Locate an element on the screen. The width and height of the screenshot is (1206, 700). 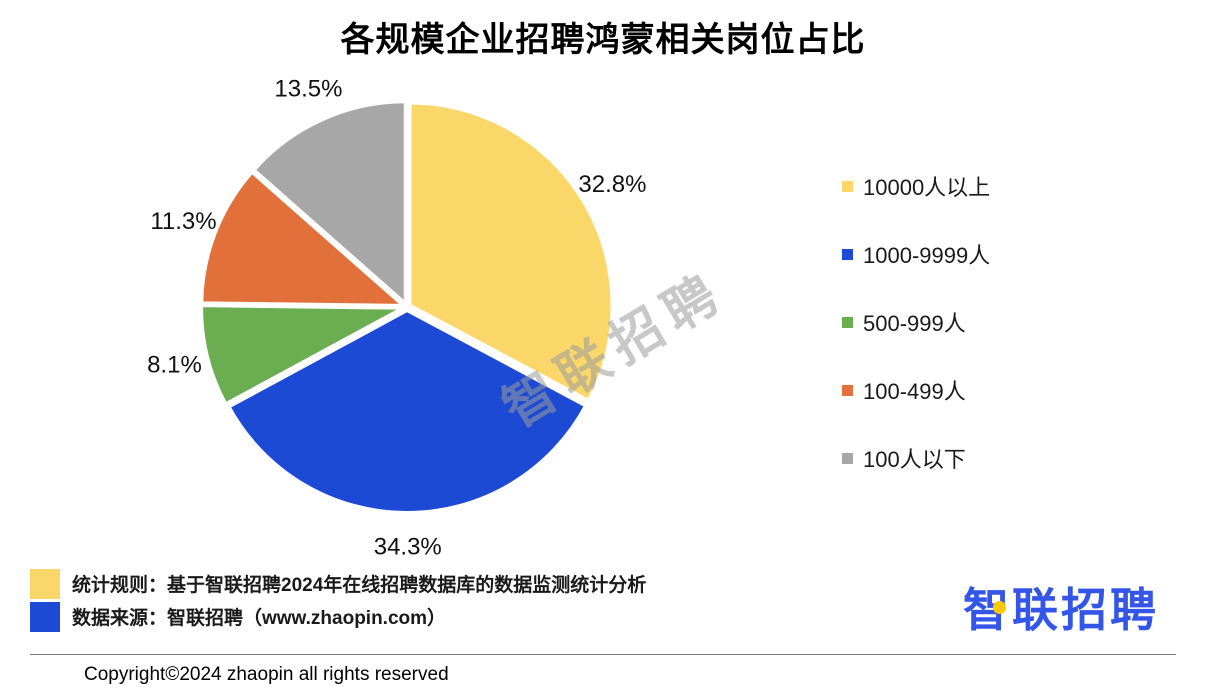
footer-divider is located at coordinates (603, 654).